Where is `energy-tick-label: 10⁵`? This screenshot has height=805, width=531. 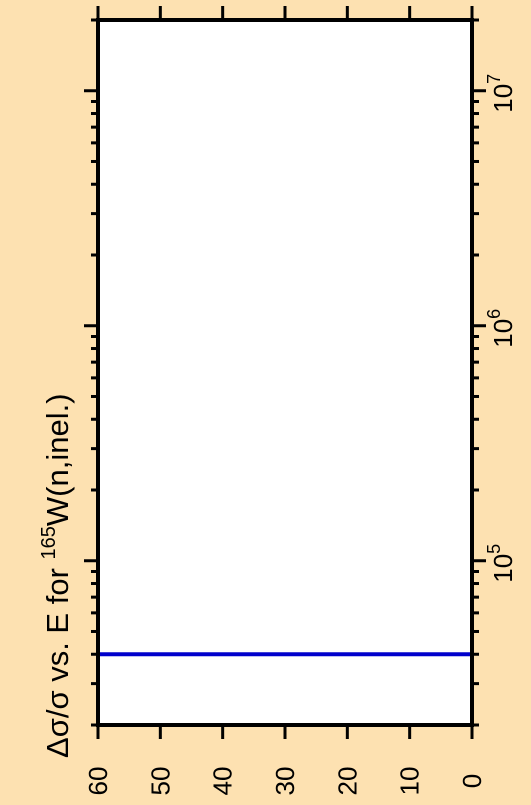 energy-tick-label: 10⁵ is located at coordinates (501, 563).